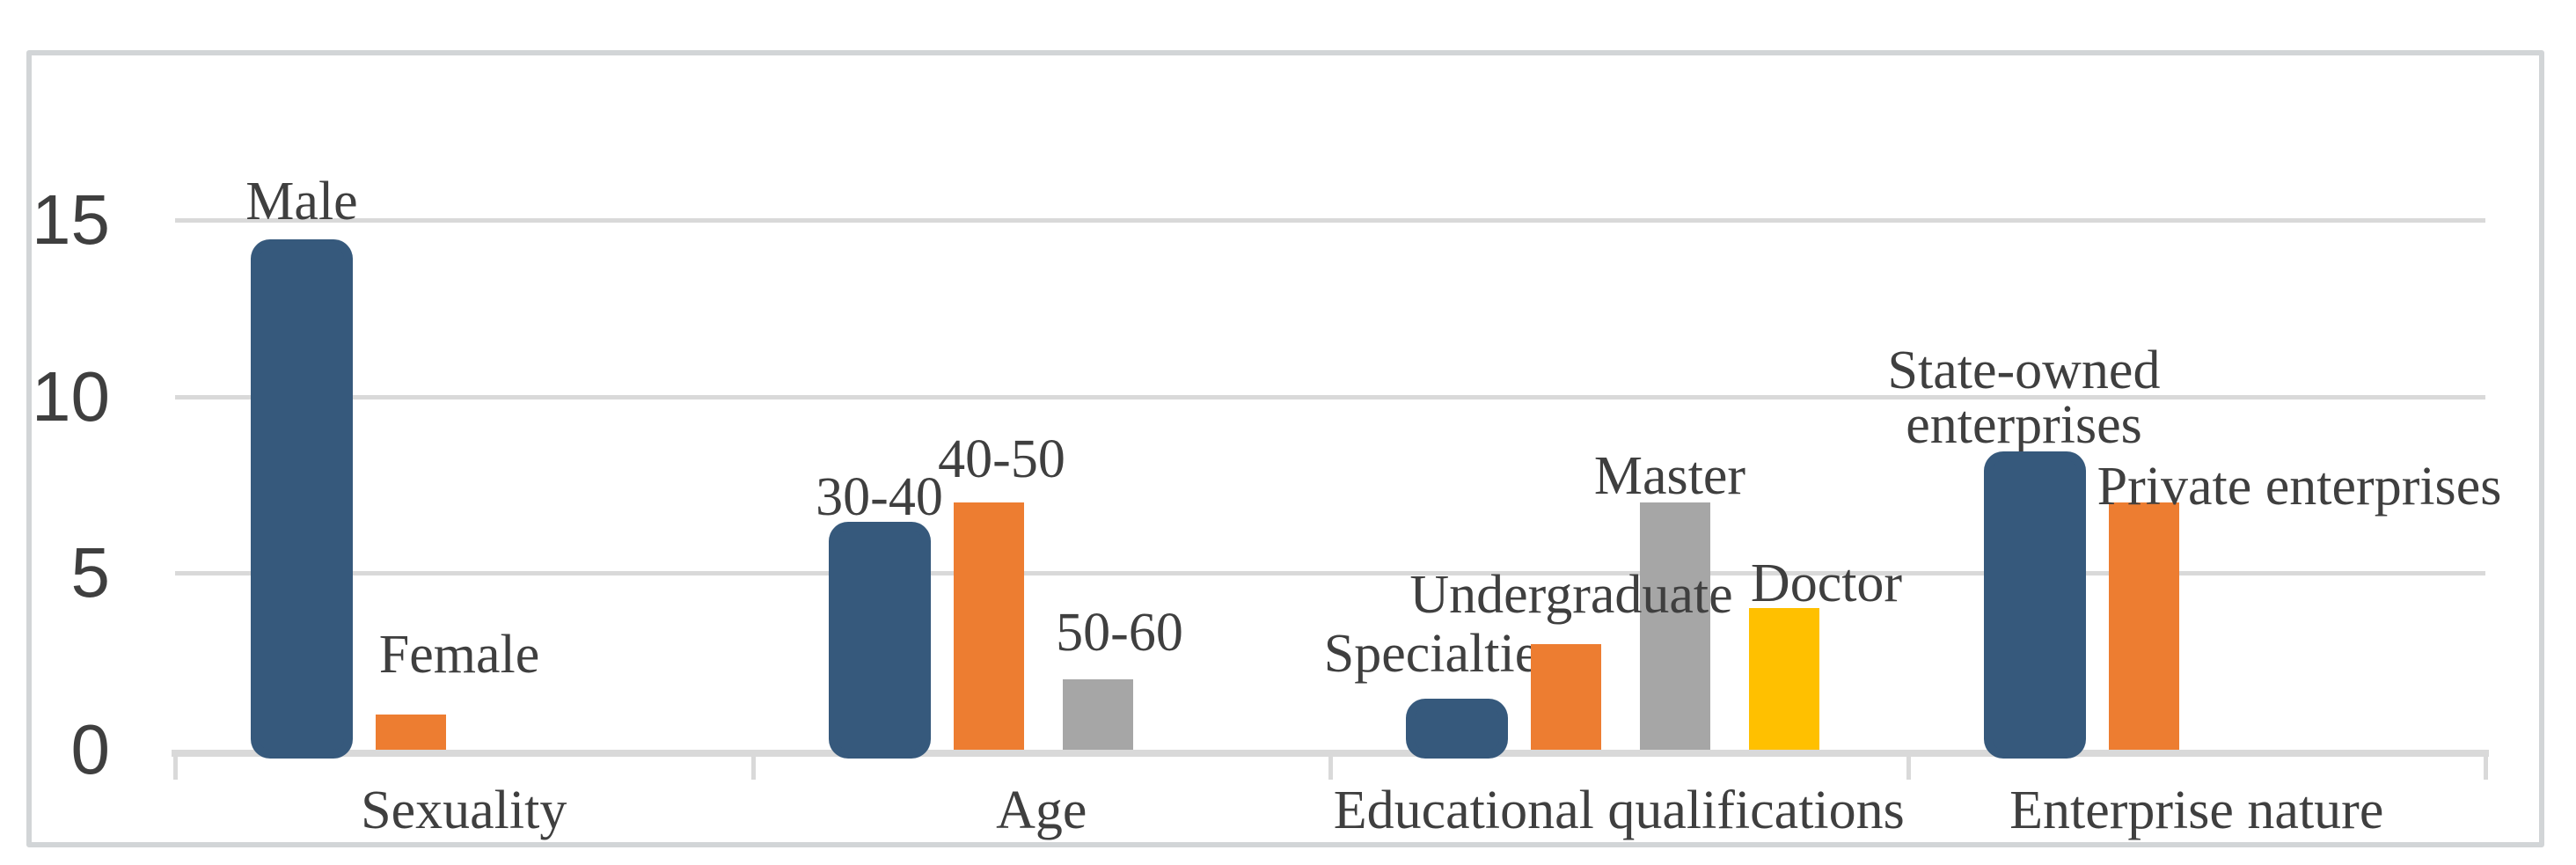  Describe the element at coordinates (90, 749) in the screenshot. I see `y-axis-label-0: 0` at that location.